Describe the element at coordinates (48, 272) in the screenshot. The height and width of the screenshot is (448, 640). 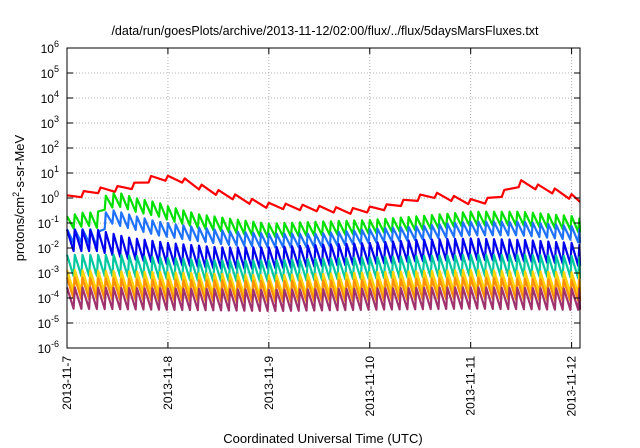
I see `y-tick-label: 10⁻³` at that location.